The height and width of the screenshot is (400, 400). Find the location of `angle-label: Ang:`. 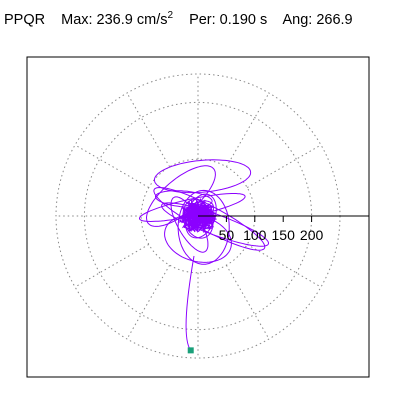

angle-label: Ang: is located at coordinates (297, 19).